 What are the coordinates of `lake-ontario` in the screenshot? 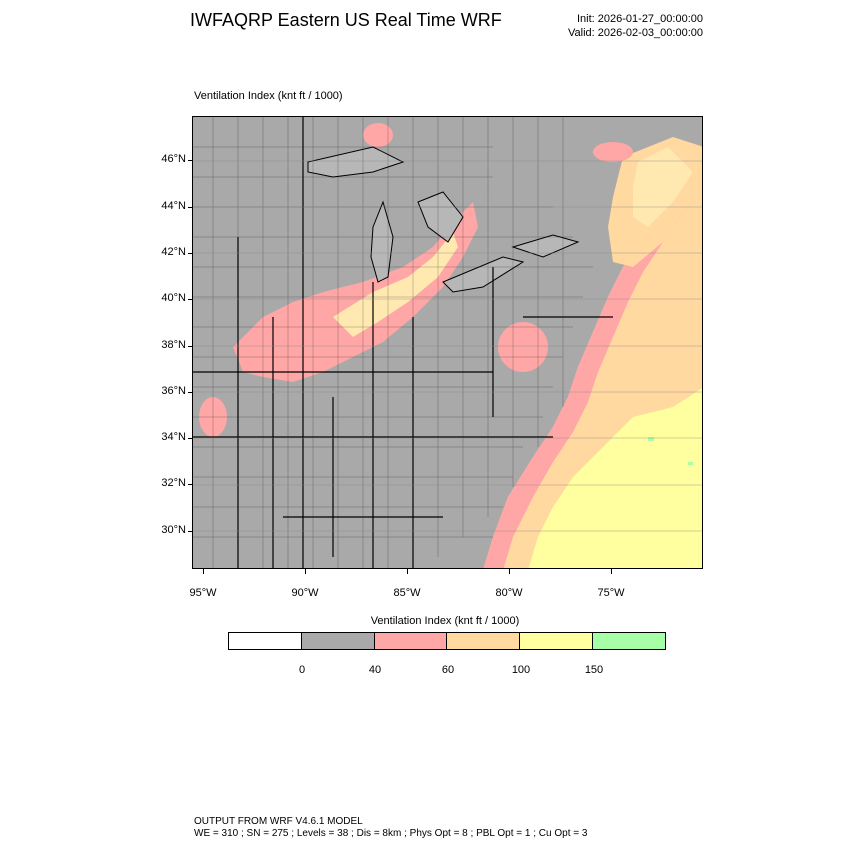 It's located at (545, 246).